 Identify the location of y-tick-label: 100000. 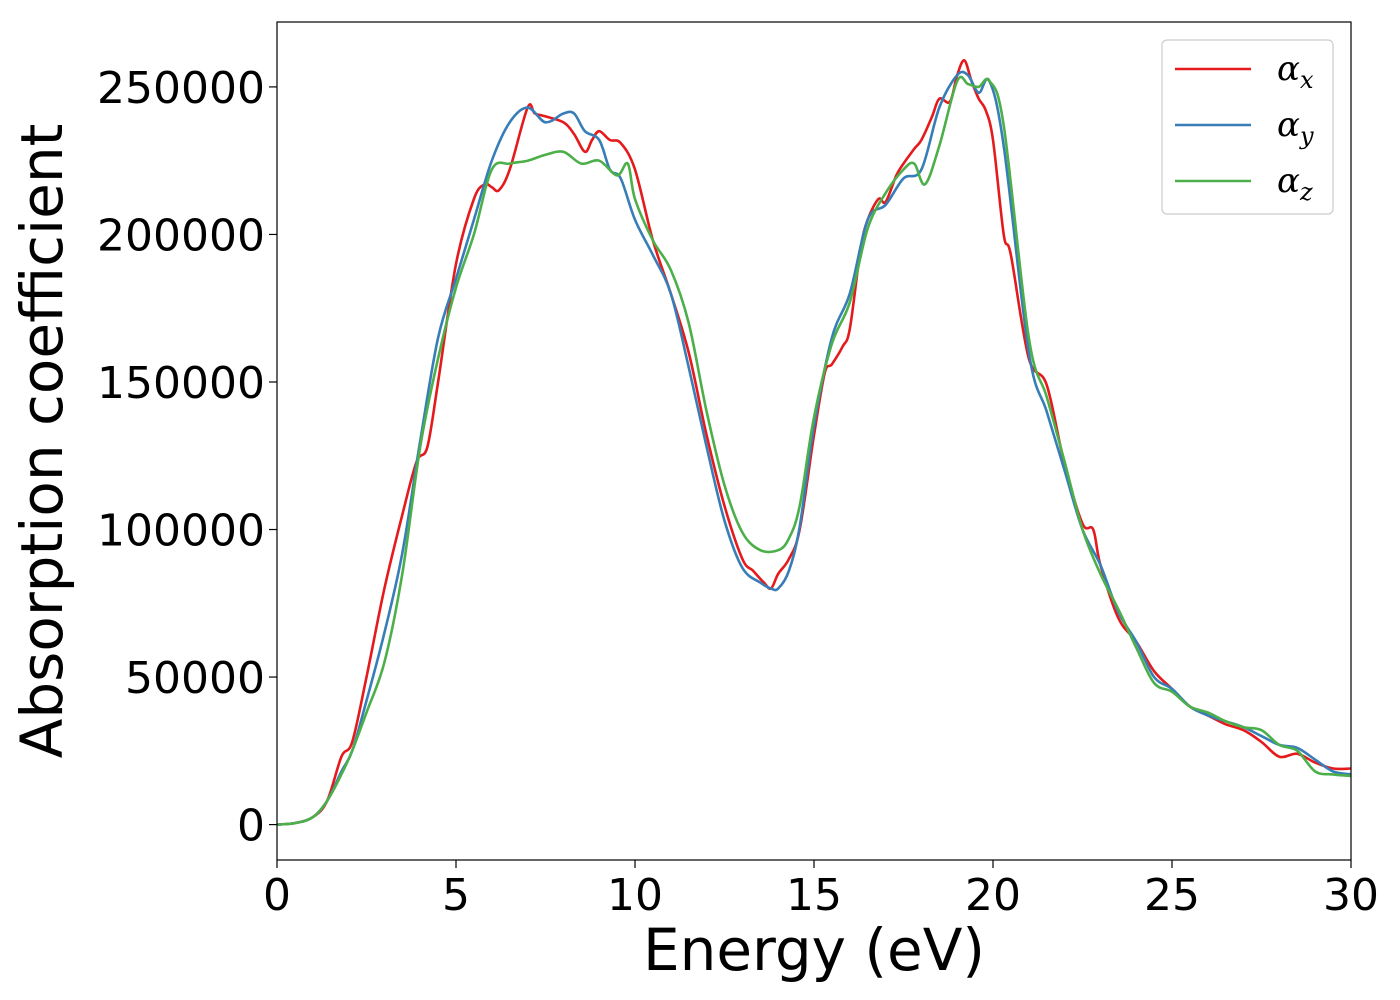
(181, 531).